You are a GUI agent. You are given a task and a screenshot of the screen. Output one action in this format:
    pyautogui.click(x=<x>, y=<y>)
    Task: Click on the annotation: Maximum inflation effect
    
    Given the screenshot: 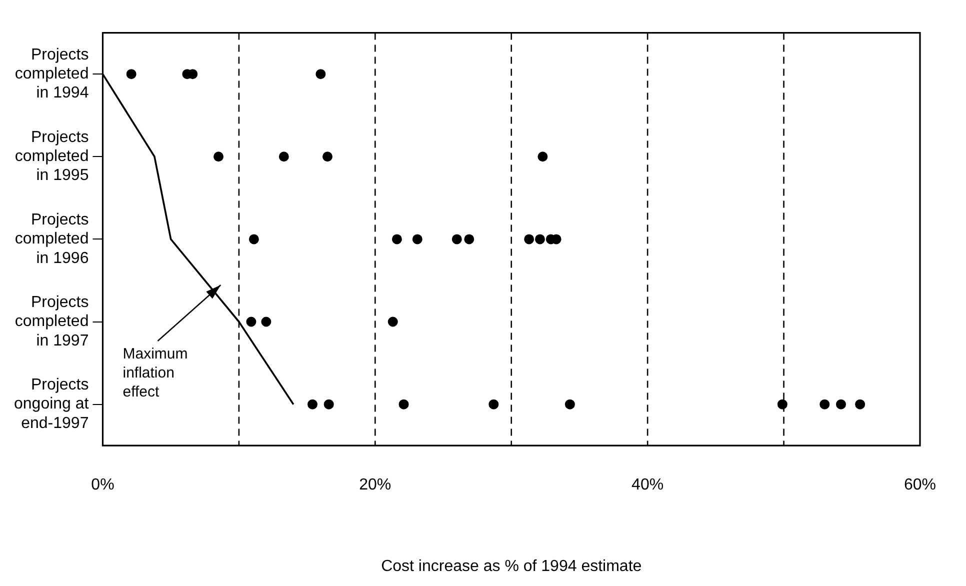 What is the action you would take?
    pyautogui.click(x=155, y=373)
    